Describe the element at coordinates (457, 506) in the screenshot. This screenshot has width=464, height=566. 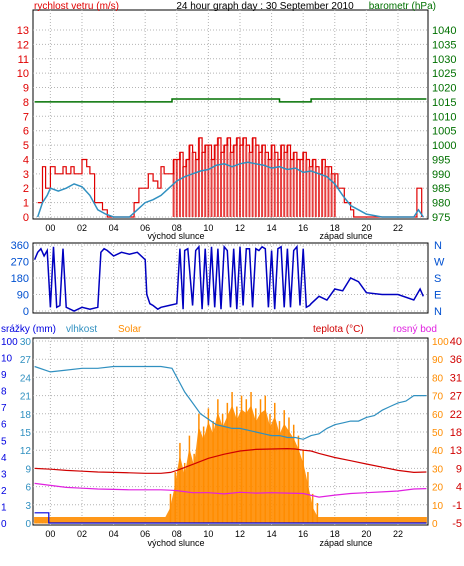
I see `temperature-tick-label: -1` at that location.